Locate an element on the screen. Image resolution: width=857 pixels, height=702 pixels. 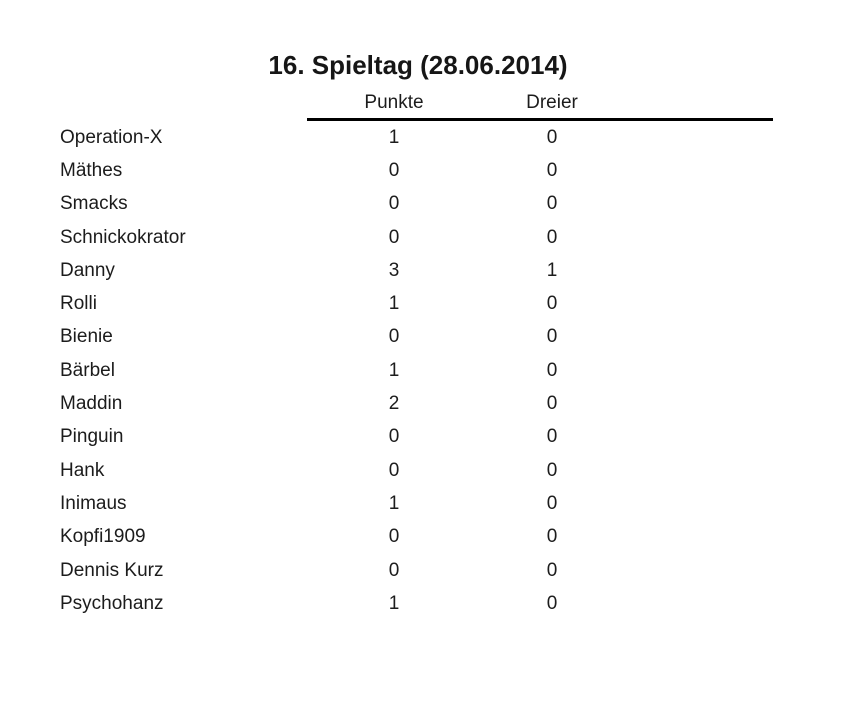
table-row: Maddin 2 0 is located at coordinates (428, 403).